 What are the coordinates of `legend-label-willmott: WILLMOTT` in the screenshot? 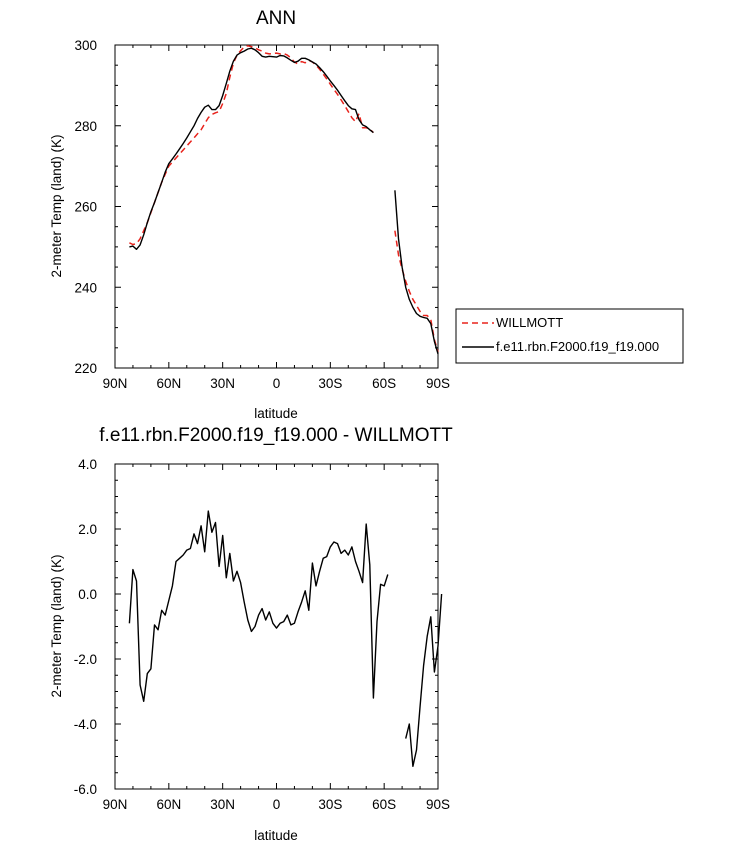 It's located at (529, 322).